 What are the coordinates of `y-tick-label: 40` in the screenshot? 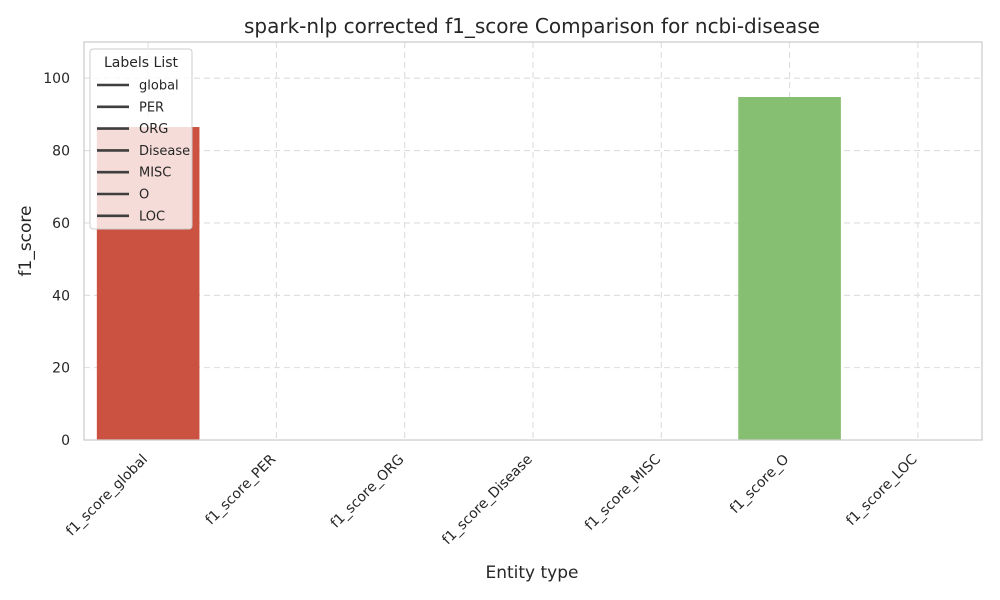 It's located at (61, 296).